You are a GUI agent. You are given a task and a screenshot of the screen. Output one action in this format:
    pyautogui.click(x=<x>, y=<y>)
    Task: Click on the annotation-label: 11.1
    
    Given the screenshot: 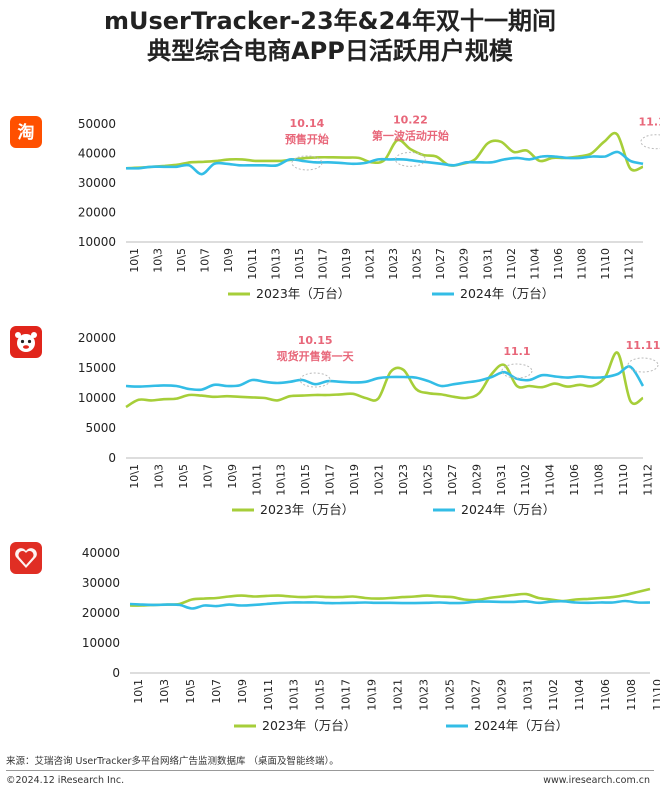 What is the action you would take?
    pyautogui.click(x=516, y=351)
    